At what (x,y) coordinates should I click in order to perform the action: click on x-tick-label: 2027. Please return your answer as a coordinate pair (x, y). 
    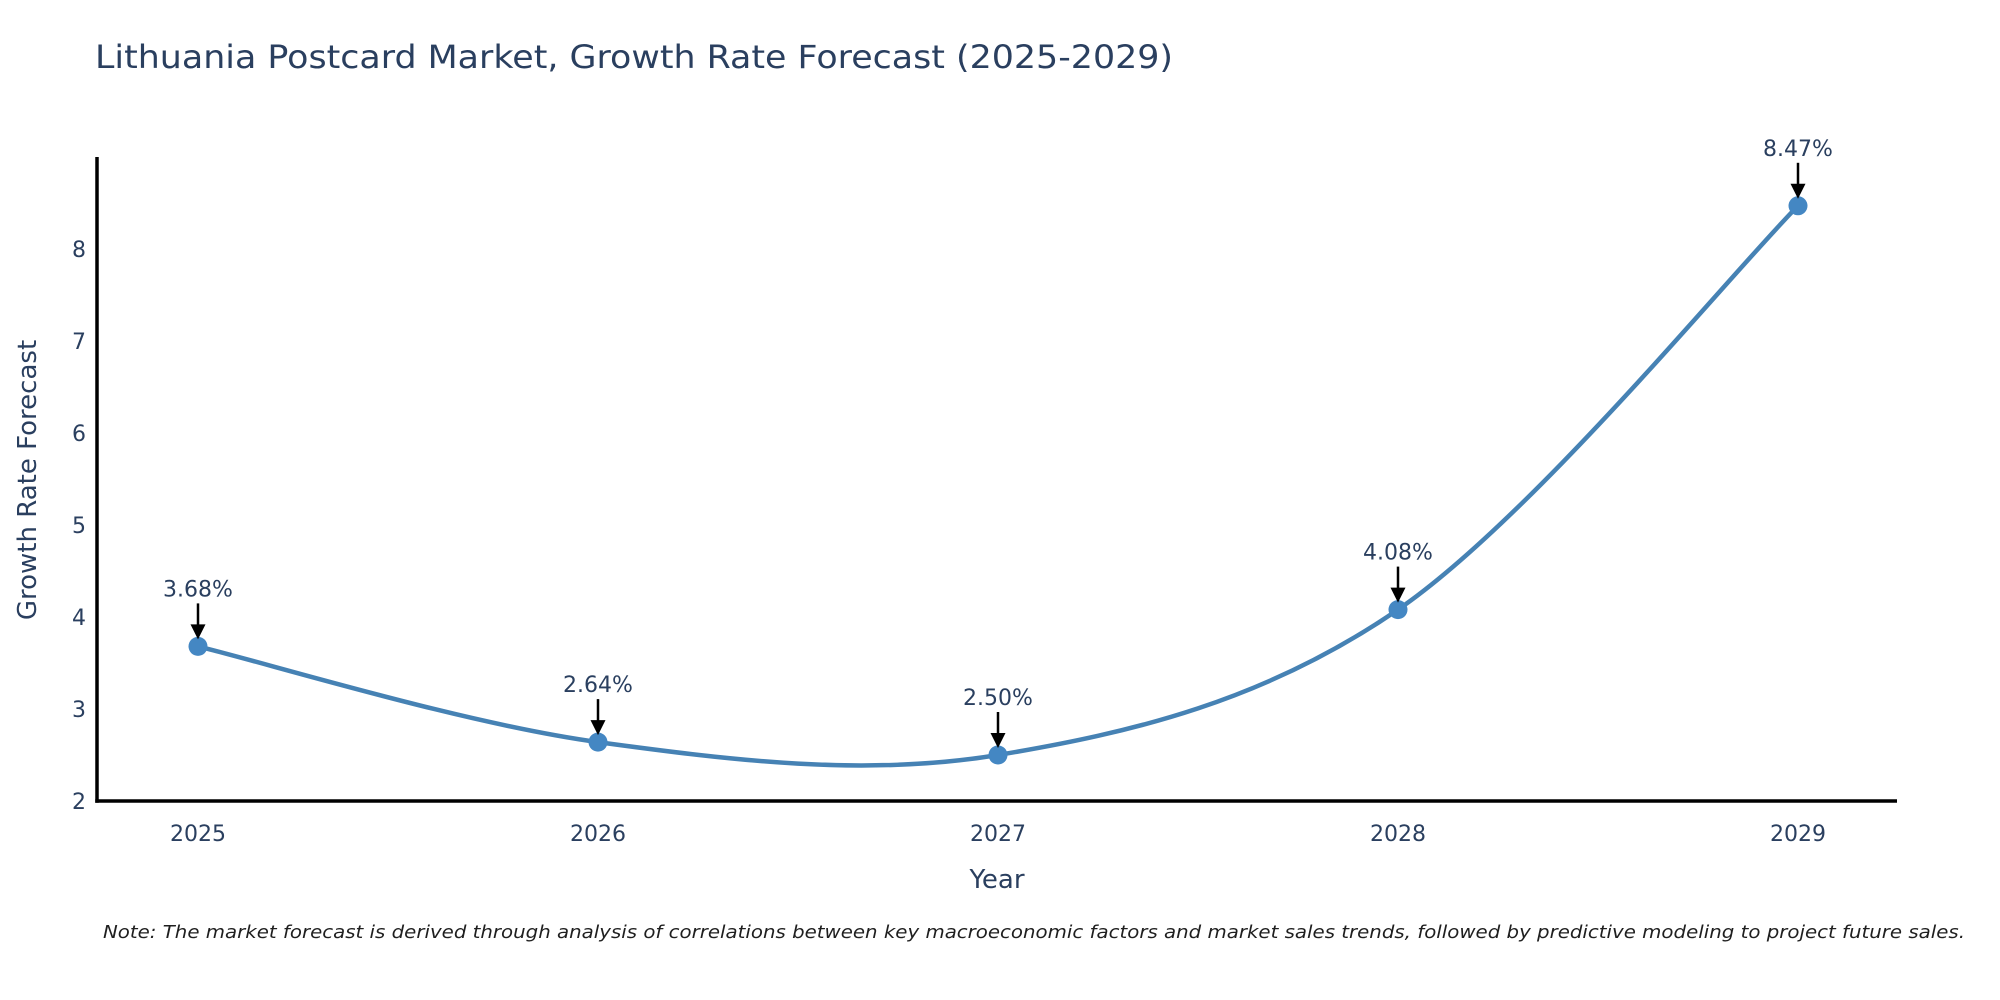
    Looking at the image, I should click on (998, 834).